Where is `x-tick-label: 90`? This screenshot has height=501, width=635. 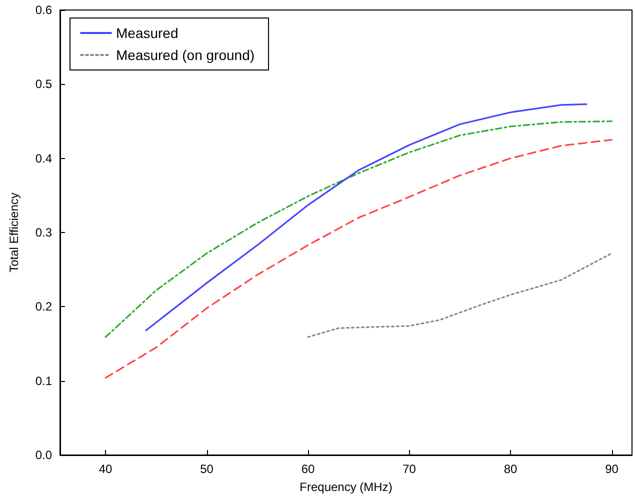
x-tick-label: 90 is located at coordinates (612, 469).